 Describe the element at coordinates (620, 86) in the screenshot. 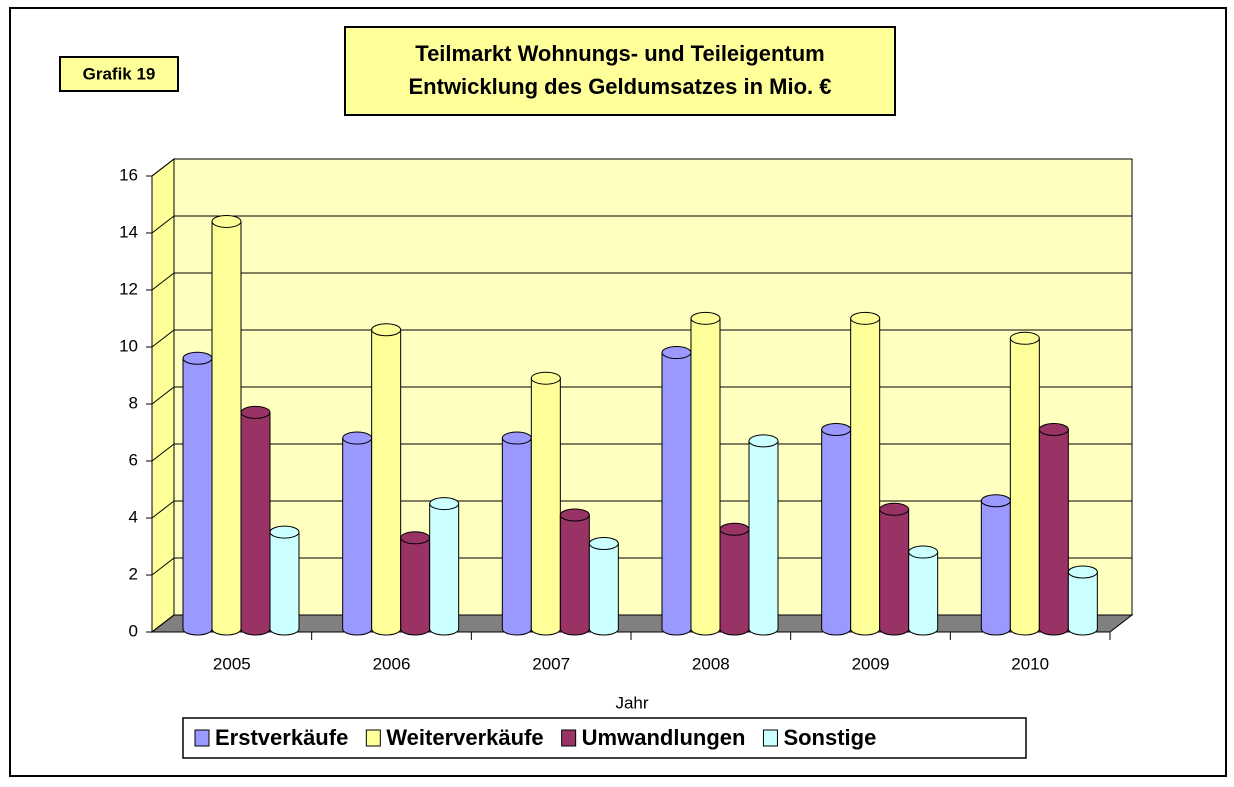

I see `chart-subtitle: Entwicklung des Geldumsatzes in Mio. €` at that location.